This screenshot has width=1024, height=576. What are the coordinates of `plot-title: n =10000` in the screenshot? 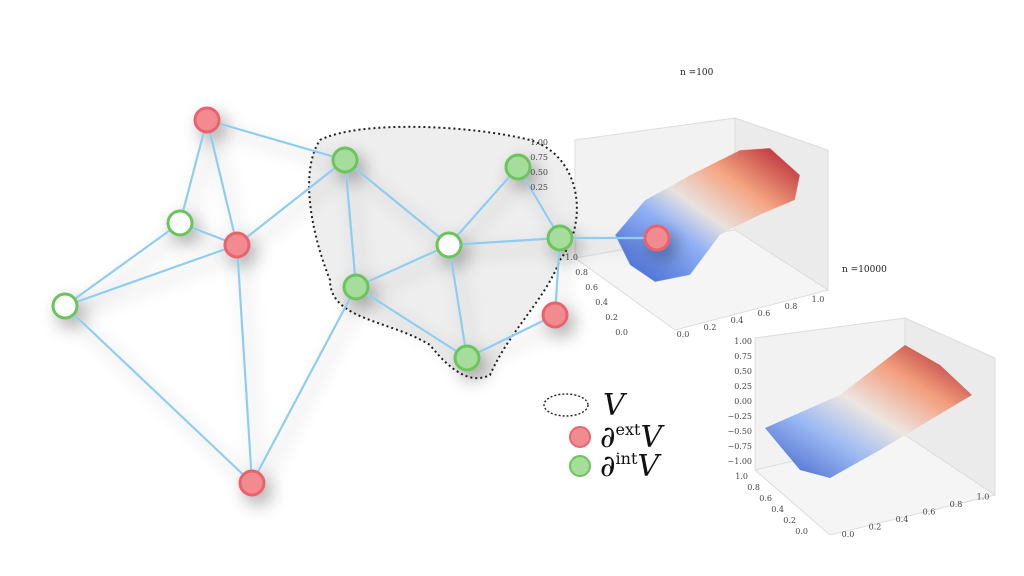 It's located at (864, 270).